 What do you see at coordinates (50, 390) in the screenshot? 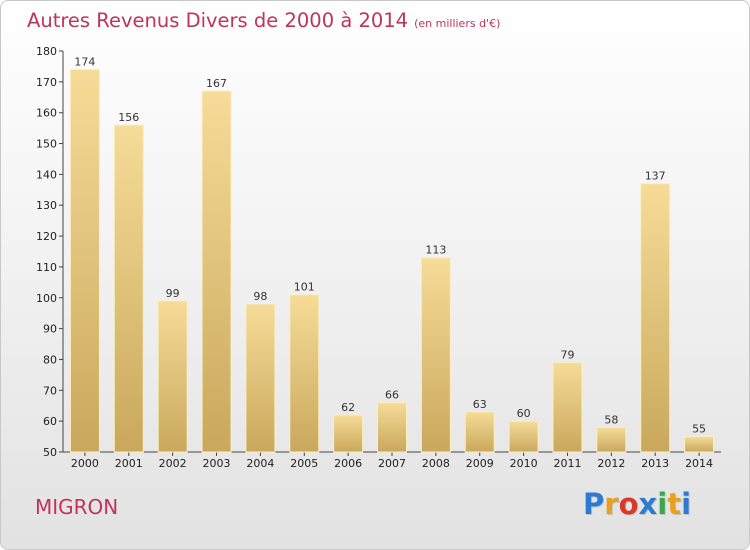
I see `y-tick-label: 70` at bounding box center [50, 390].